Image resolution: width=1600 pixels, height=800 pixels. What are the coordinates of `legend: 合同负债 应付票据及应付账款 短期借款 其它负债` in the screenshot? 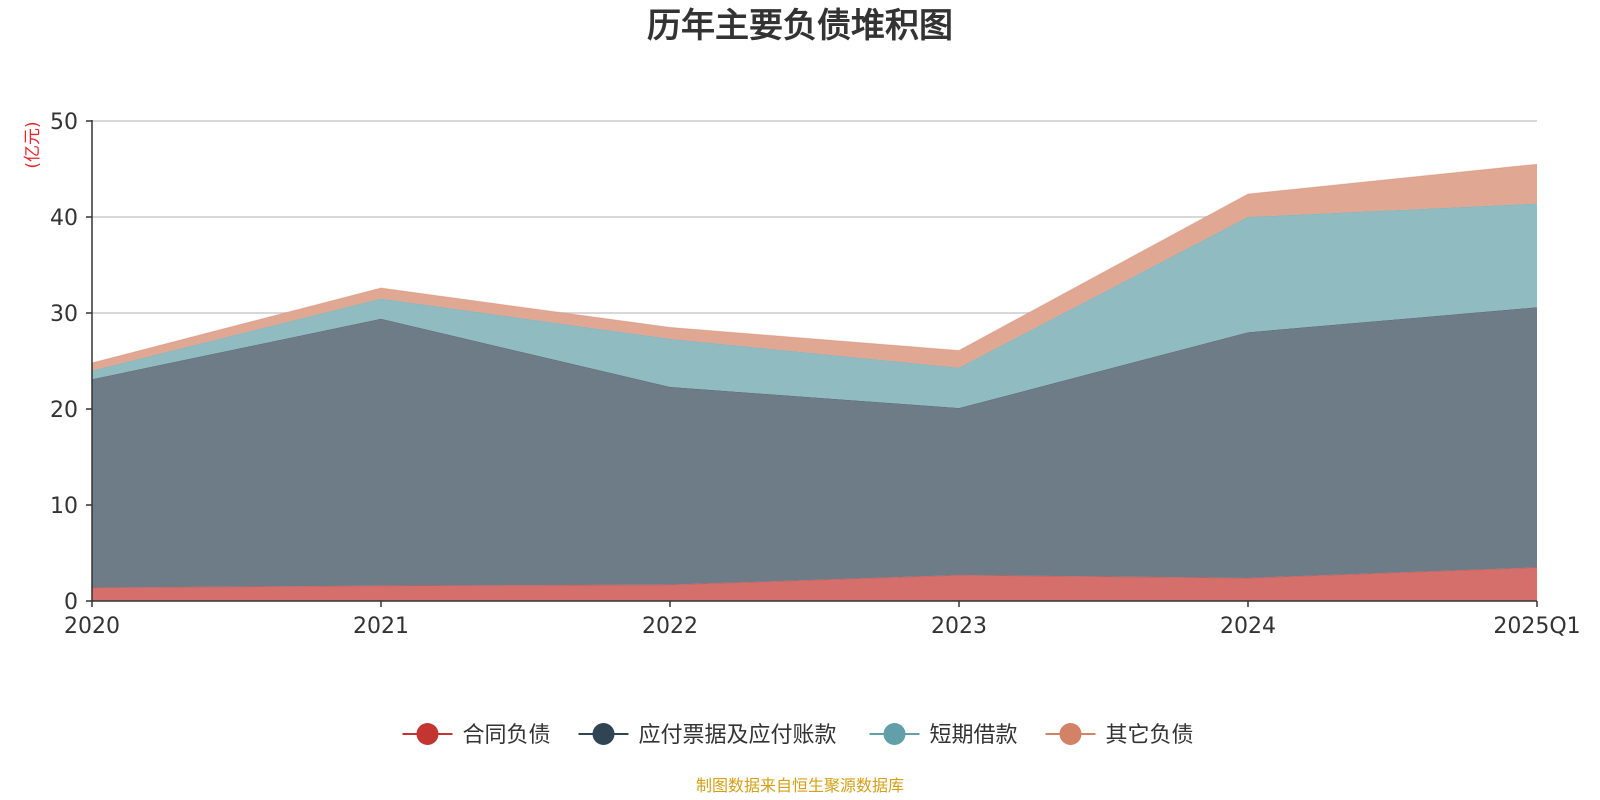 It's located at (798, 735).